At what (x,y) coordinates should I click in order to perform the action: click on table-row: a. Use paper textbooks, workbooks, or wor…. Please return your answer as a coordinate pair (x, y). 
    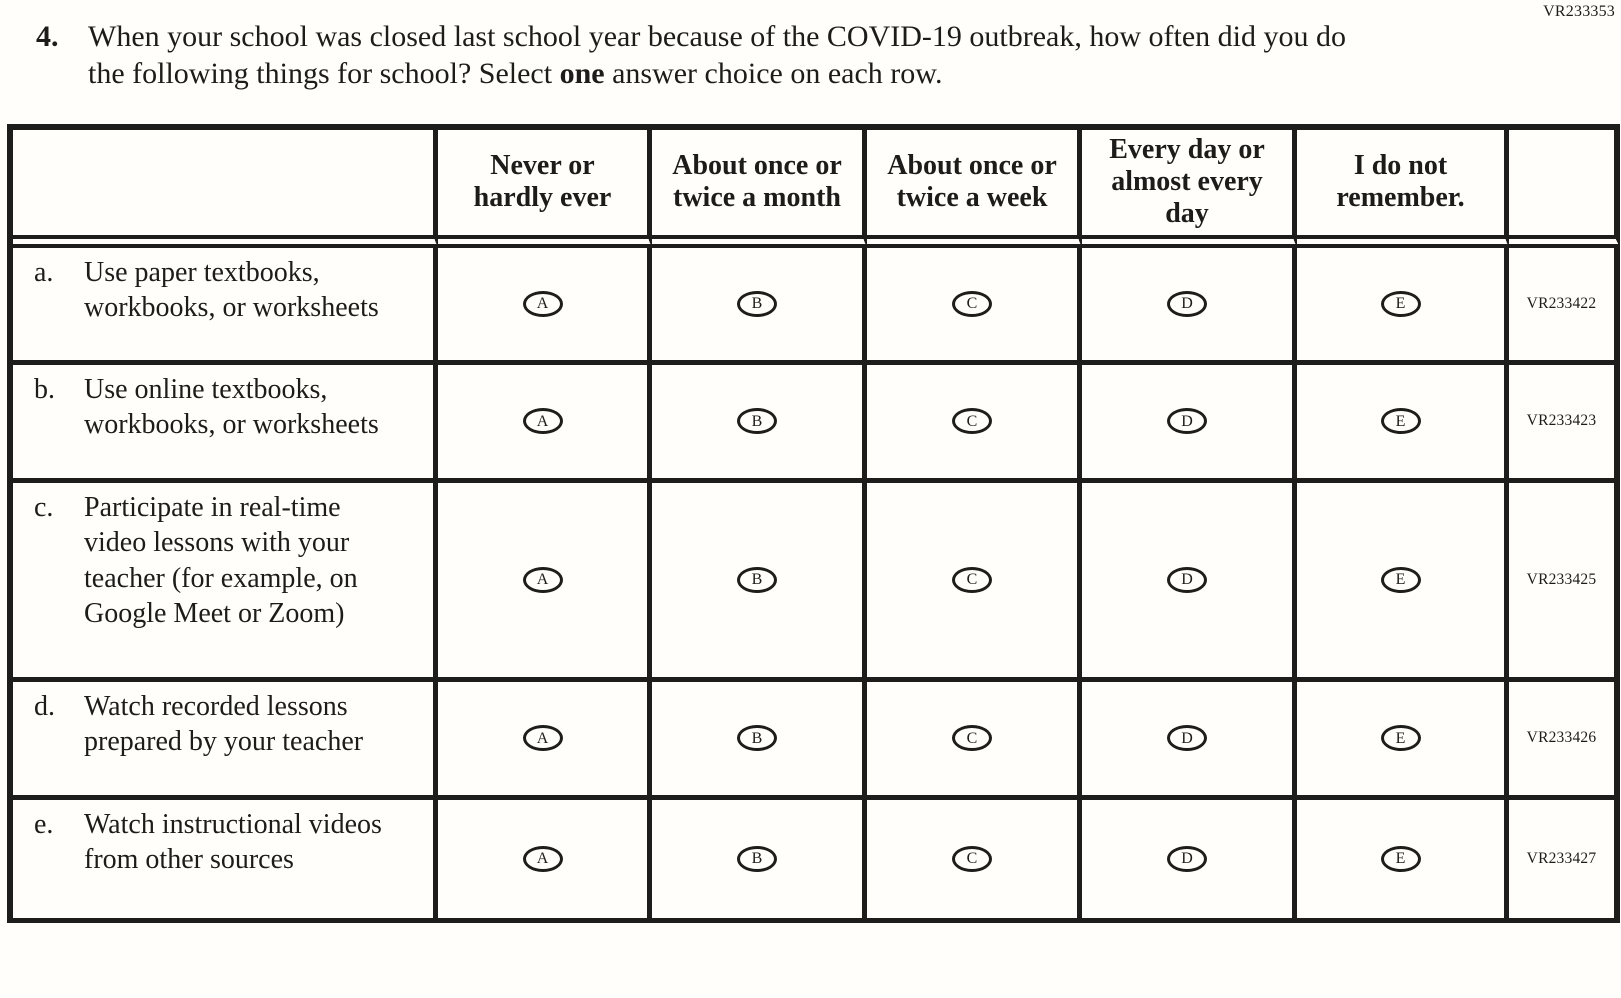
    Looking at the image, I should click on (816, 306).